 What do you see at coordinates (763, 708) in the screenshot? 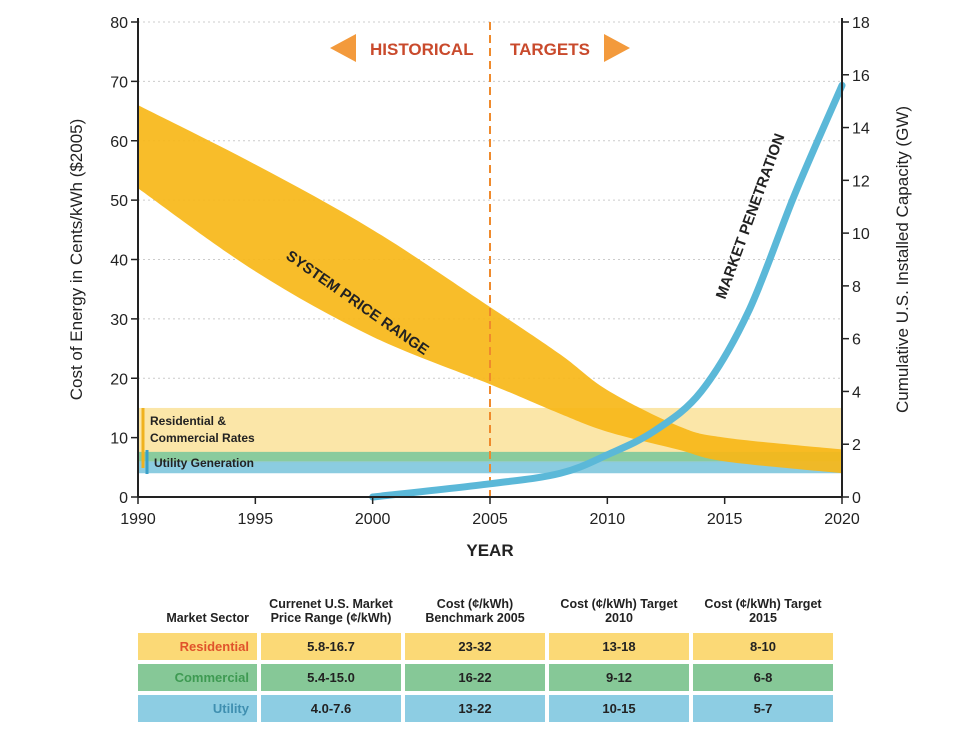
I see `table-cell: 5-7` at bounding box center [763, 708].